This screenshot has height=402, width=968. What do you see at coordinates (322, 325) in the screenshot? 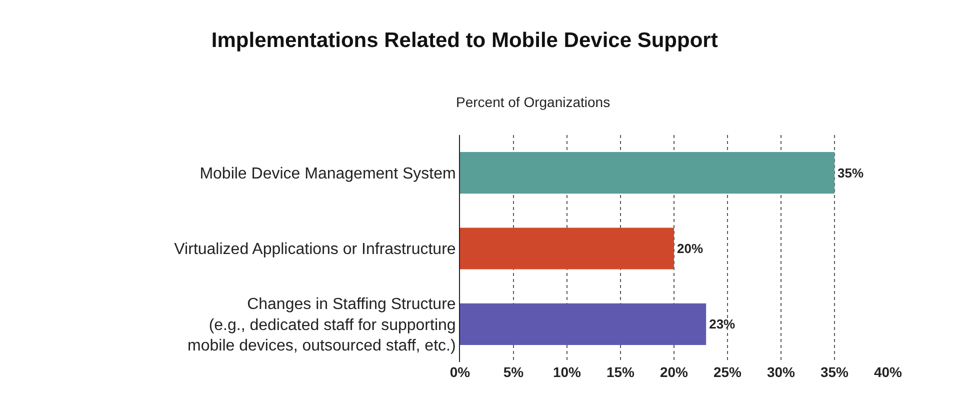
I see `y-tick-label: Changes in Staffing Structure (e.g., dedicated staff for supporting mobile devices, outsourced staff, etc.)` at bounding box center [322, 325].